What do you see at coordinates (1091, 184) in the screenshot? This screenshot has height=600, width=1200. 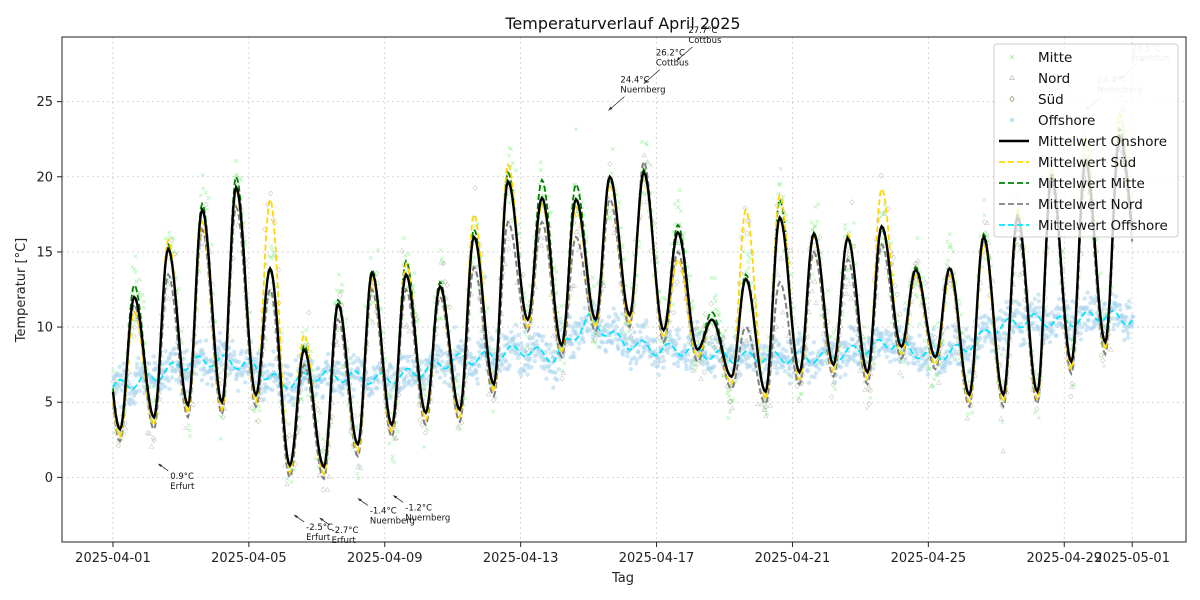 I see `legend-label: Mittelwert Mitte` at bounding box center [1091, 184].